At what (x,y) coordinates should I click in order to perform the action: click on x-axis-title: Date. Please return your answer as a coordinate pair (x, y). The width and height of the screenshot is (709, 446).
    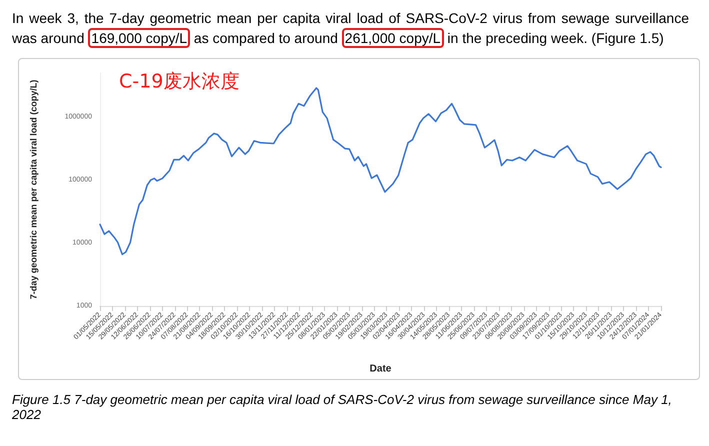
    Looking at the image, I should click on (381, 369).